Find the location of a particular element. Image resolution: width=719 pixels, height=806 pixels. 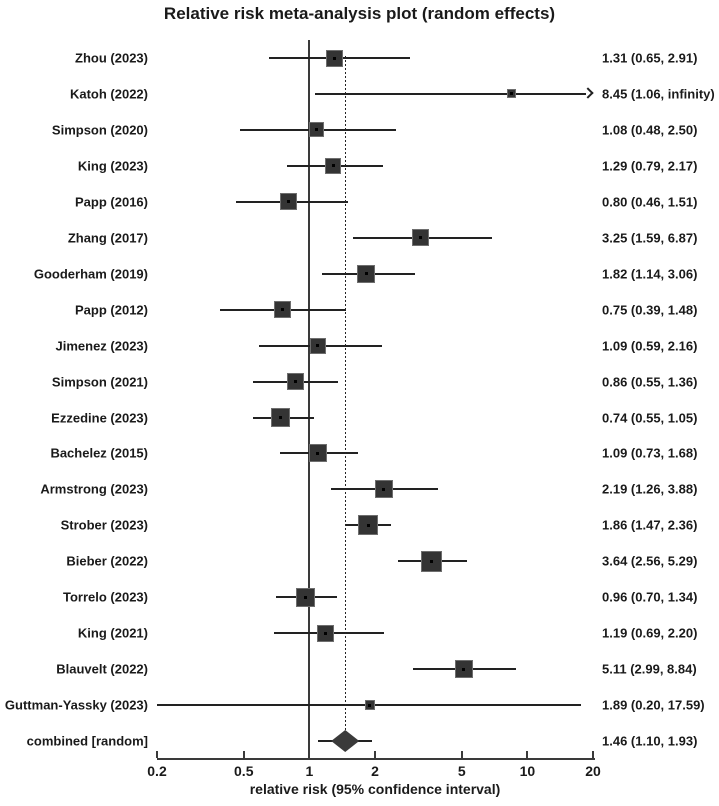

study-value: 0.74 (0.55, 1.05) is located at coordinates (650, 417).